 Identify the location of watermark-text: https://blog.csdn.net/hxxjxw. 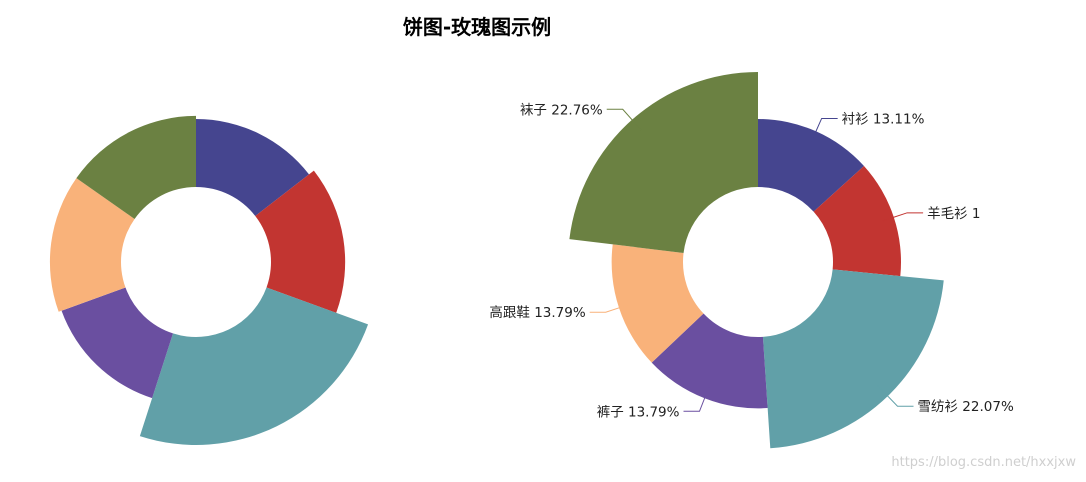
(983, 462).